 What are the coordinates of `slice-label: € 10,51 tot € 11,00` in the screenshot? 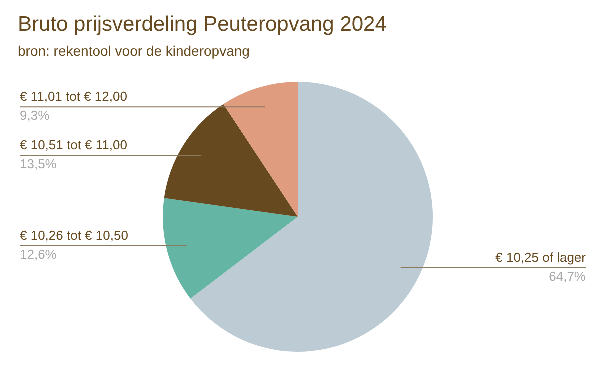 It's located at (74, 145).